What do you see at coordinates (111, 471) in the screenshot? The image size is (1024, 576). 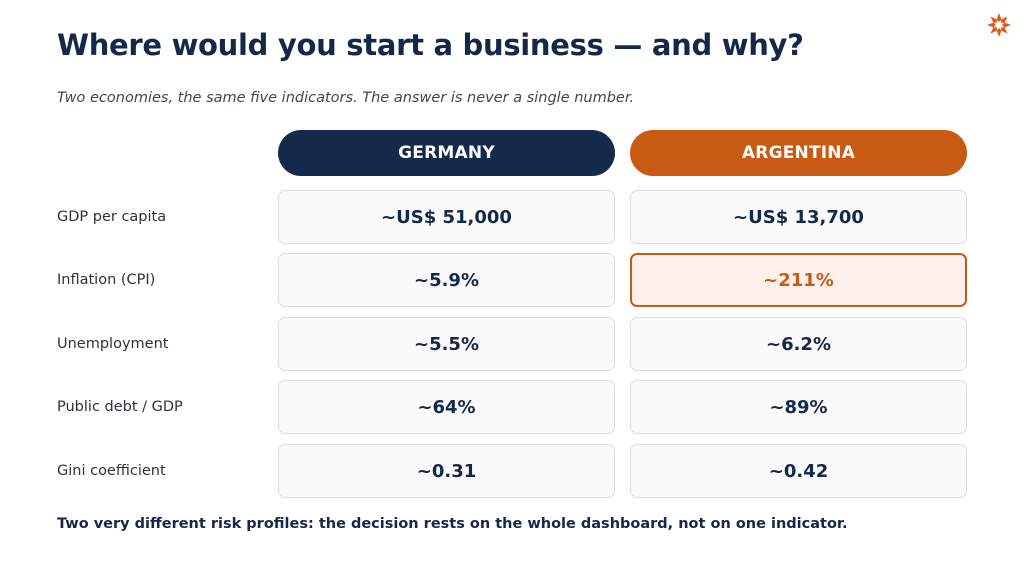 I see `row-label-gini-coefficient: Gini coefficient` at bounding box center [111, 471].